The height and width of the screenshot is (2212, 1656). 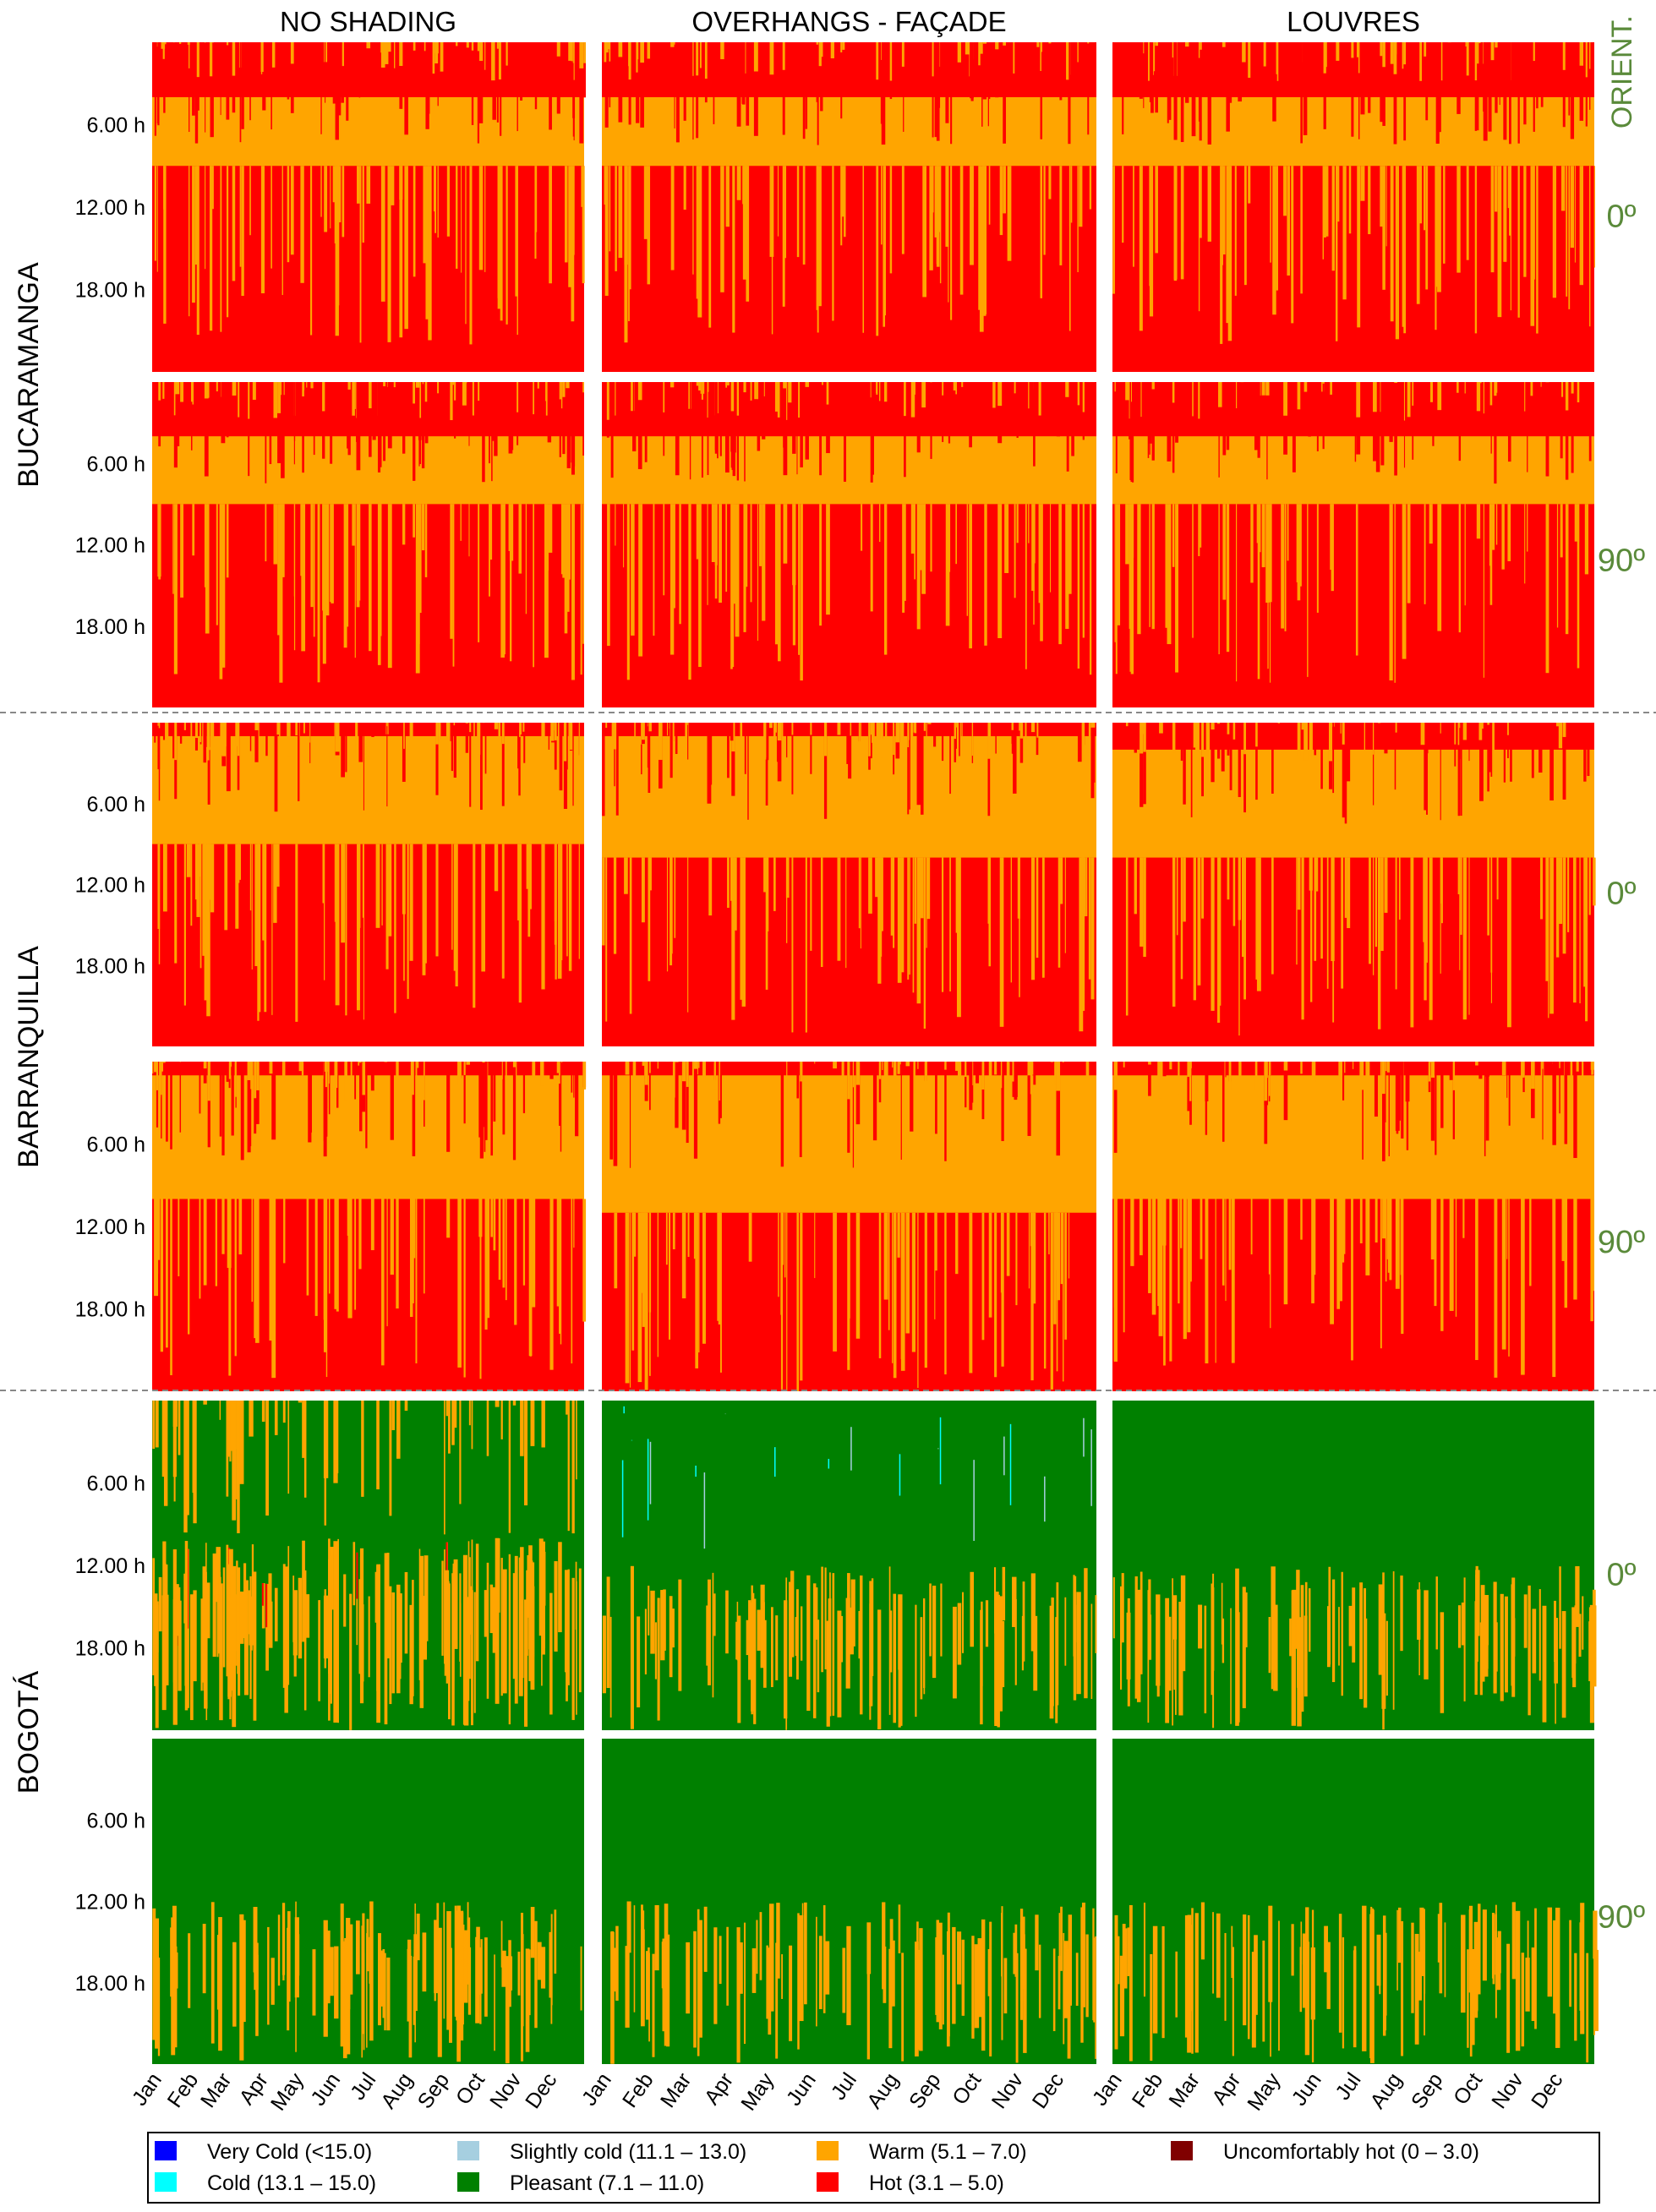 I want to click on y-tick-label: 18.00 h, so click(x=110, y=1310).